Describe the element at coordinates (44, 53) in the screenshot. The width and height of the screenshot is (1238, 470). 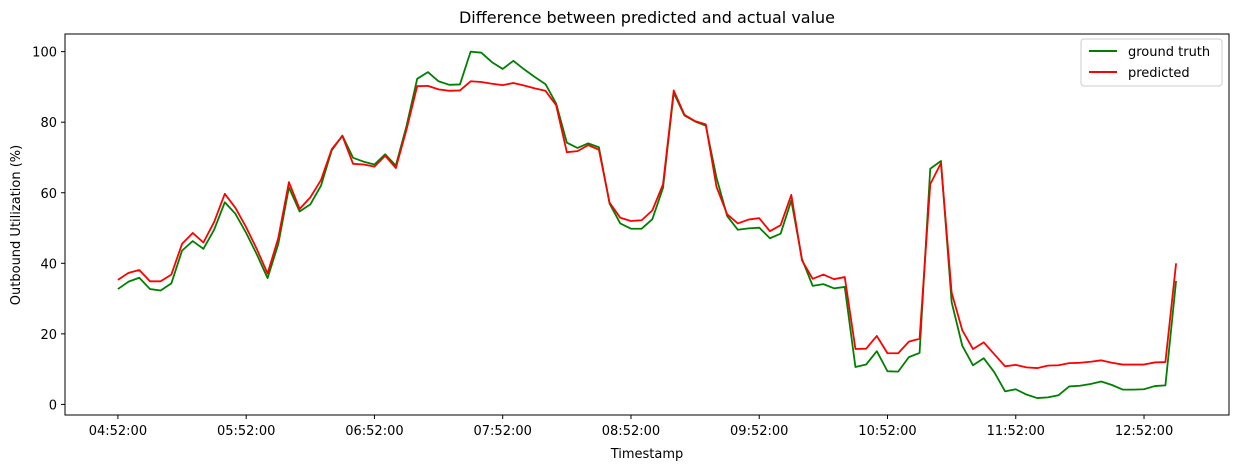
I see `y-tick-label: 100` at that location.